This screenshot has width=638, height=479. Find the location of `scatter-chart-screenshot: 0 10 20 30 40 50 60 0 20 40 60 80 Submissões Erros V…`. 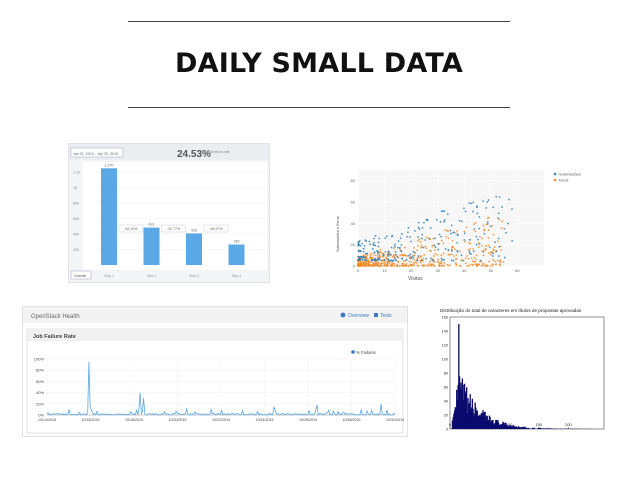

scatter-chart-screenshot: 0 10 20 30 40 50 60 0 20 40 60 80 Submissões Erros V… is located at coordinates (466, 224).